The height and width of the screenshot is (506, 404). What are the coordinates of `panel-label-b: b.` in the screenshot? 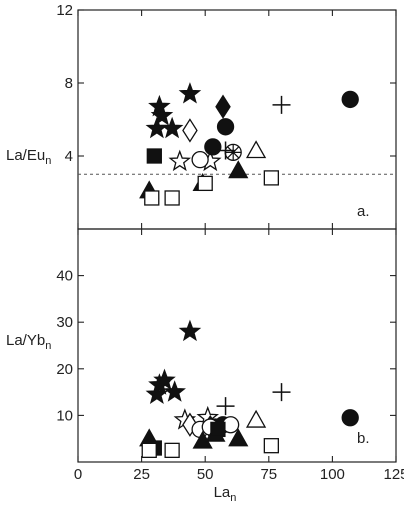 It's located at (363, 438).